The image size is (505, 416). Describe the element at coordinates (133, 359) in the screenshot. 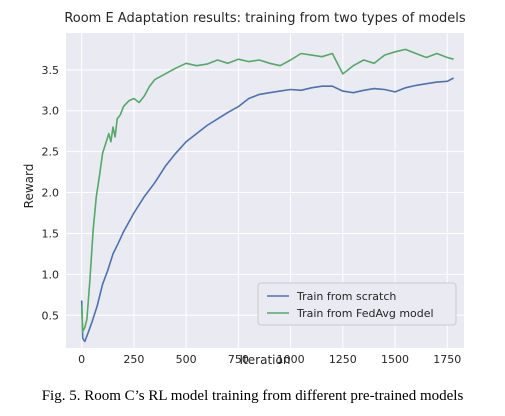

I see `x-tick-label: 250` at that location.